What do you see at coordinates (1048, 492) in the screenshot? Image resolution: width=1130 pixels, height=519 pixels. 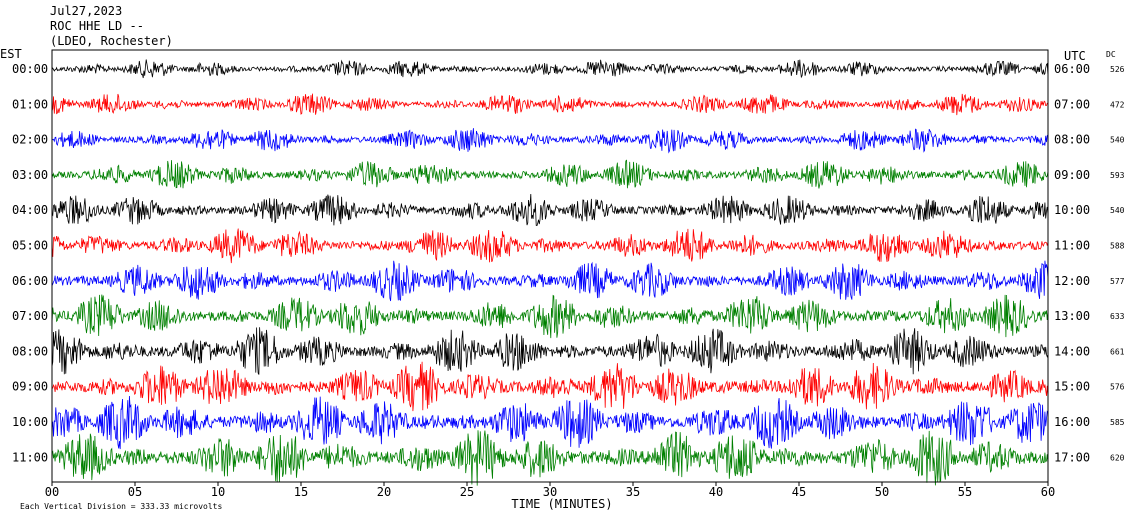 I see `x-tick-label: 60` at bounding box center [1048, 492].